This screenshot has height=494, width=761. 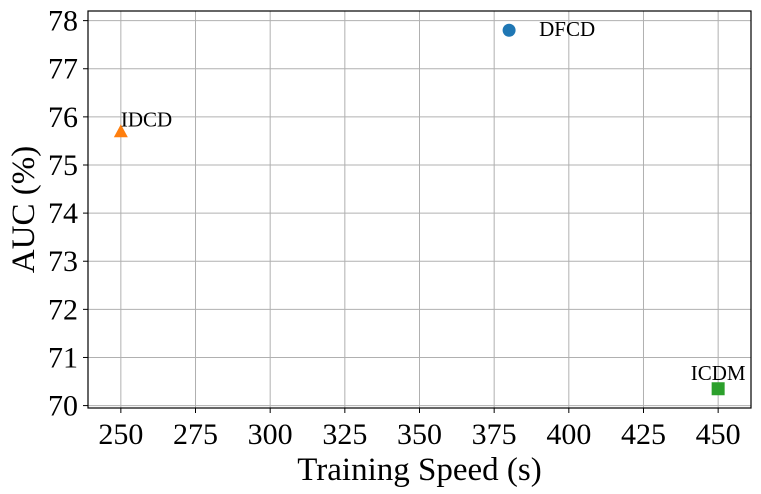 I want to click on y-tick-label: 76, so click(x=63, y=117).